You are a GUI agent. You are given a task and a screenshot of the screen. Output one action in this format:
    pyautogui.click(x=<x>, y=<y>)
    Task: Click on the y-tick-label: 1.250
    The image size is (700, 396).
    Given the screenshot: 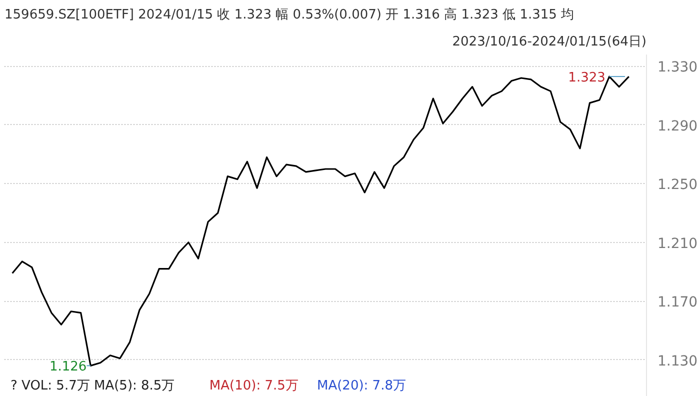 What is the action you would take?
    pyautogui.click(x=678, y=185)
    